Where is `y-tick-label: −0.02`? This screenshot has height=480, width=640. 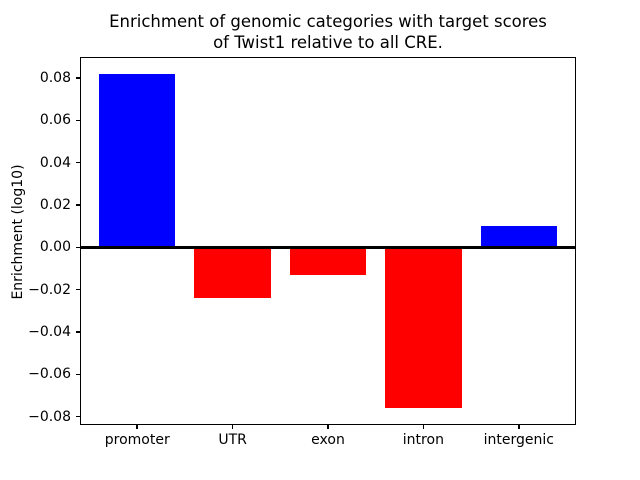 y-tick-label: −0.02 is located at coordinates (49, 289).